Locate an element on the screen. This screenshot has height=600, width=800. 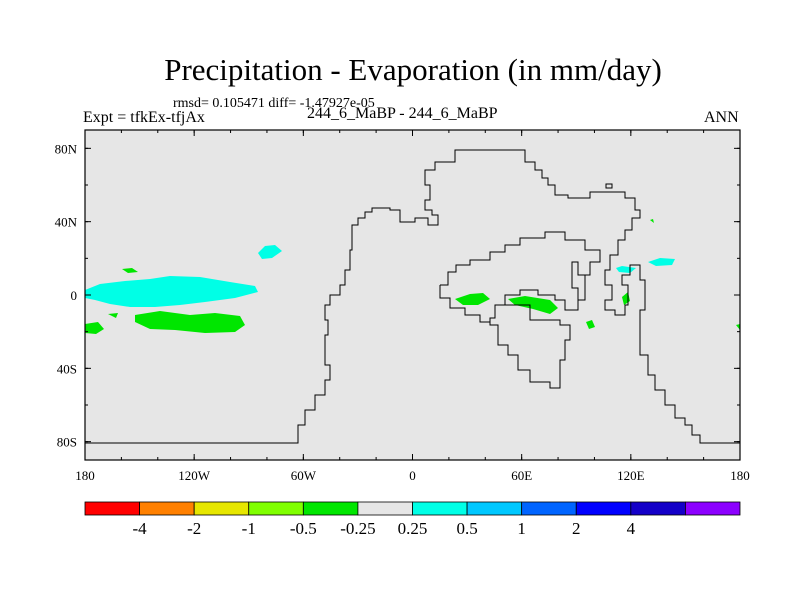
plot-title: Precipitation - Evaporation (in mm/day) is located at coordinates (413, 69).